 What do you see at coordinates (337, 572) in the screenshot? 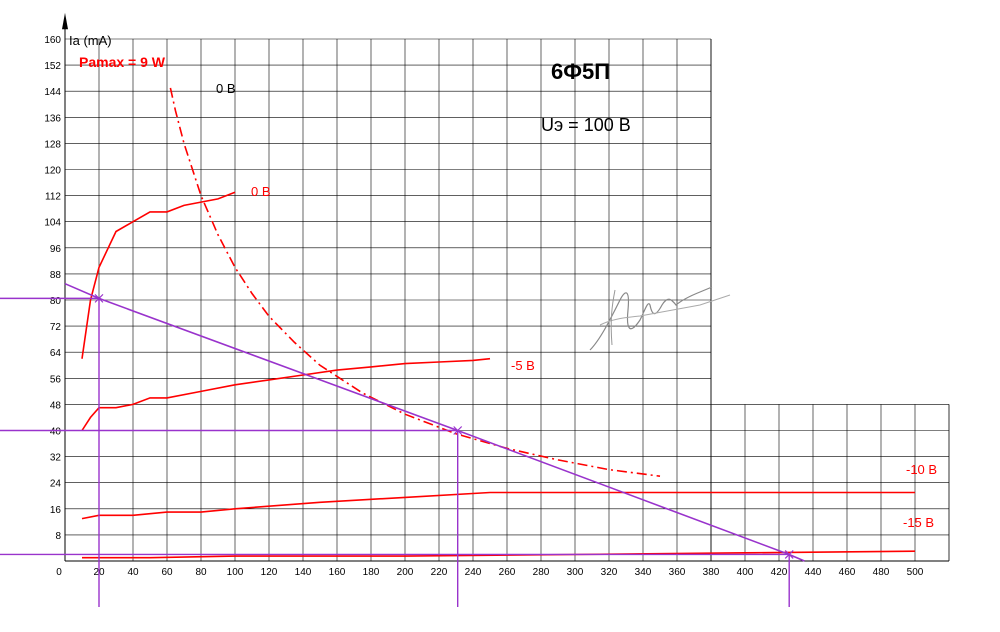
I see `x-tick-160: 160` at bounding box center [337, 572].